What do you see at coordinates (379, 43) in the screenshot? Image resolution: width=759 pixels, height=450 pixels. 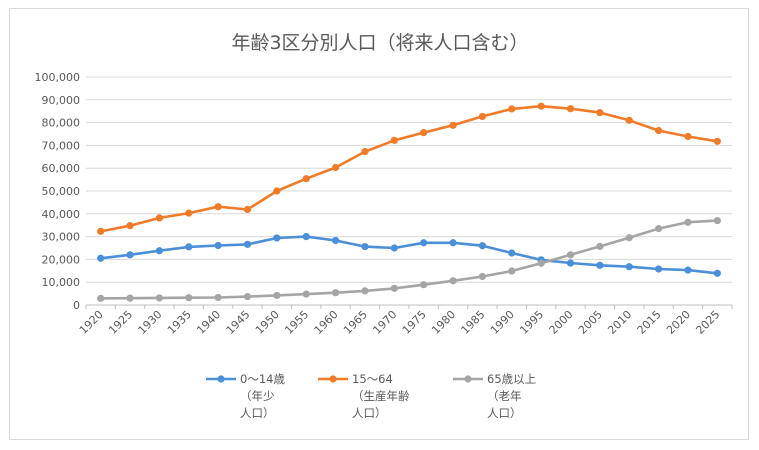 I see `chart-title: 年齢3区分別人口（将来人口含む）` at bounding box center [379, 43].